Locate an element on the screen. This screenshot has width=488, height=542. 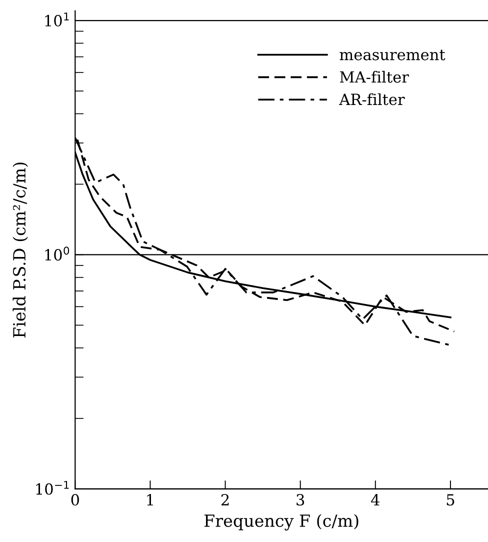
y-tick-label: 10$^{1}$ is located at coordinates (57, 19).